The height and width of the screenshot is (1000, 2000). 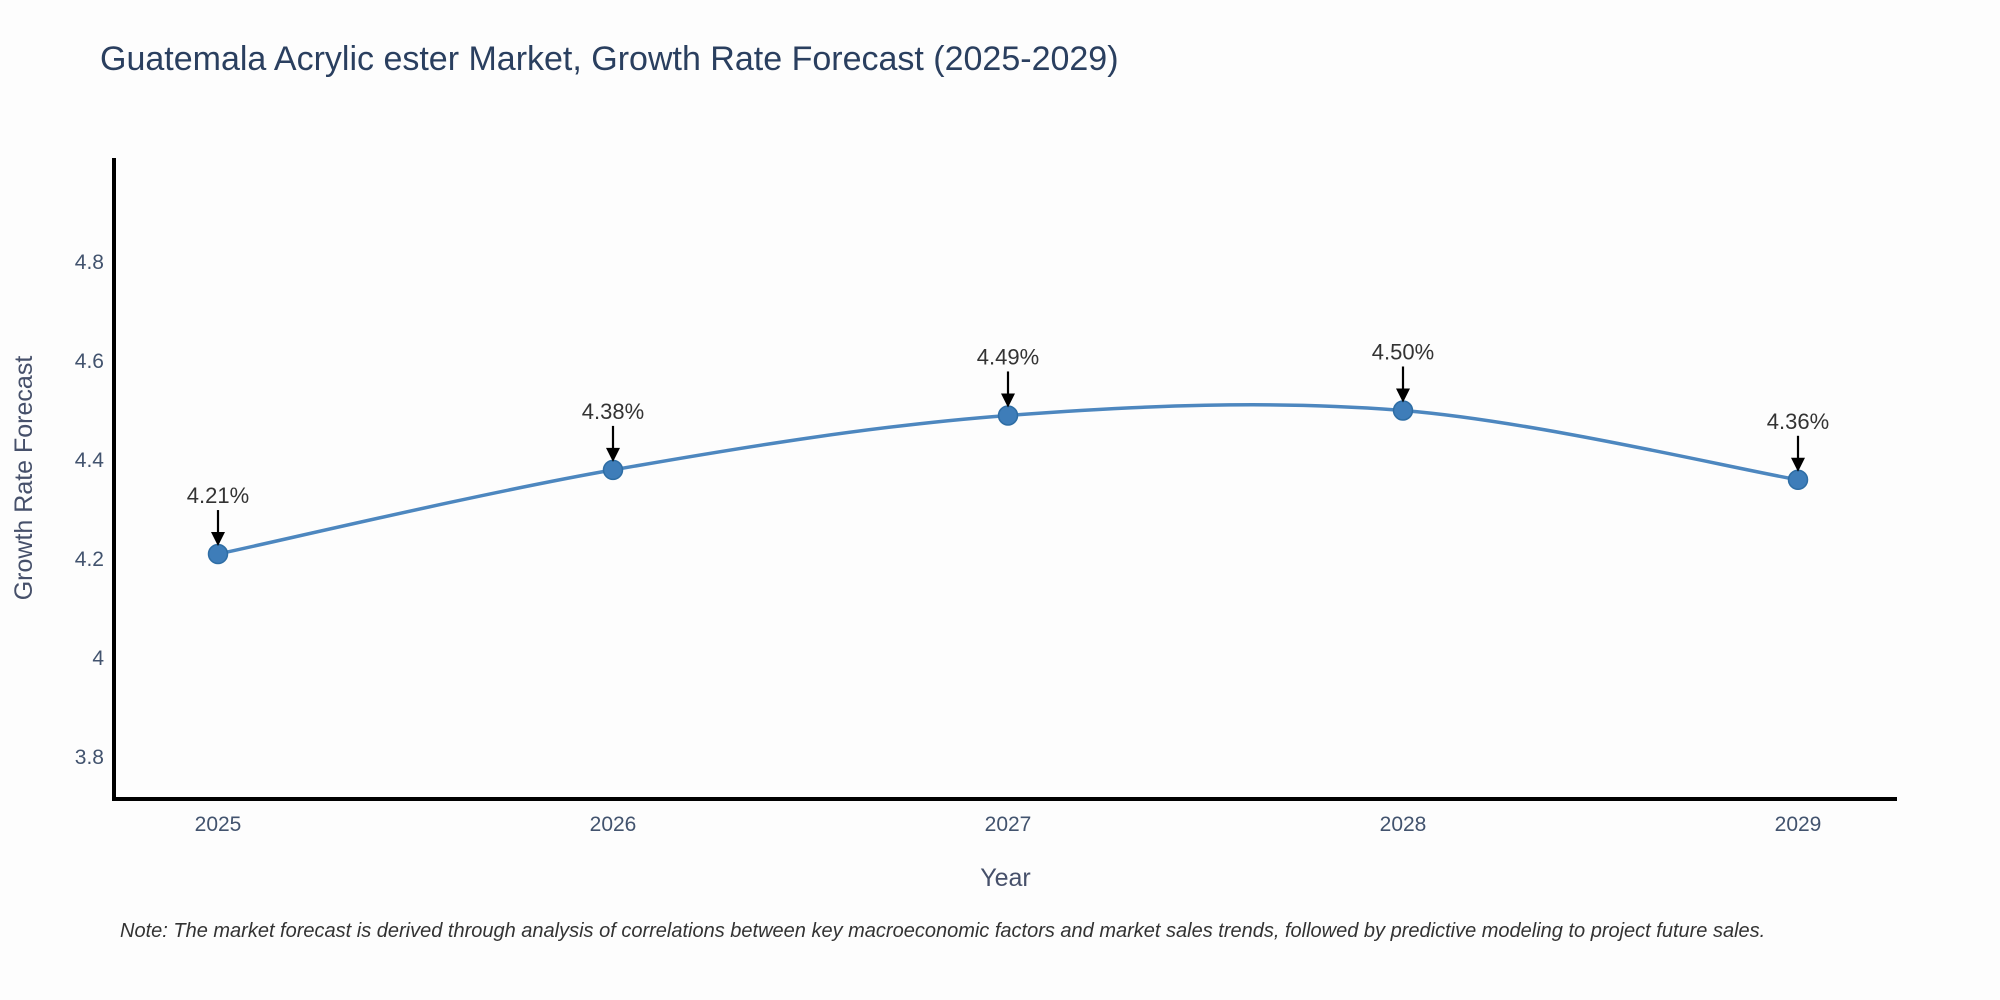 I want to click on x-tick-label: 2026, so click(x=613, y=824).